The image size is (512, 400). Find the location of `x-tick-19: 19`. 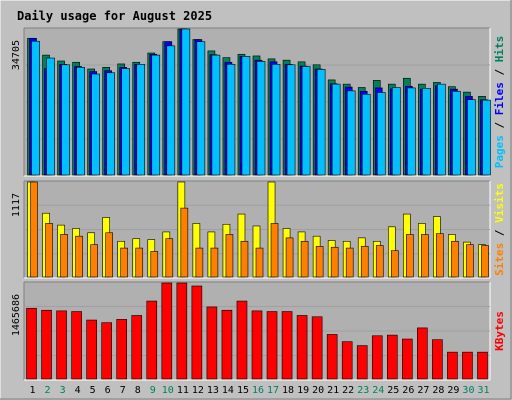

x-tick-19: 19 is located at coordinates (303, 390).